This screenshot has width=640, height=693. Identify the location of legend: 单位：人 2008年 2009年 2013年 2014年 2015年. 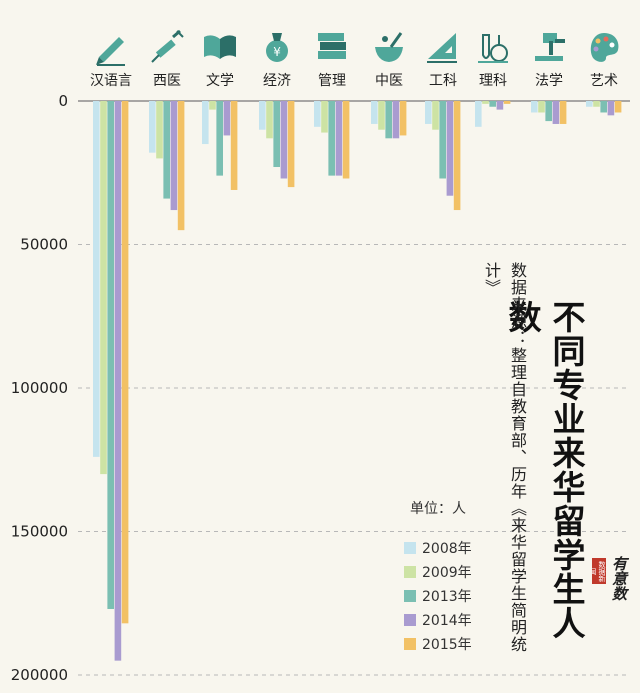
(438, 577).